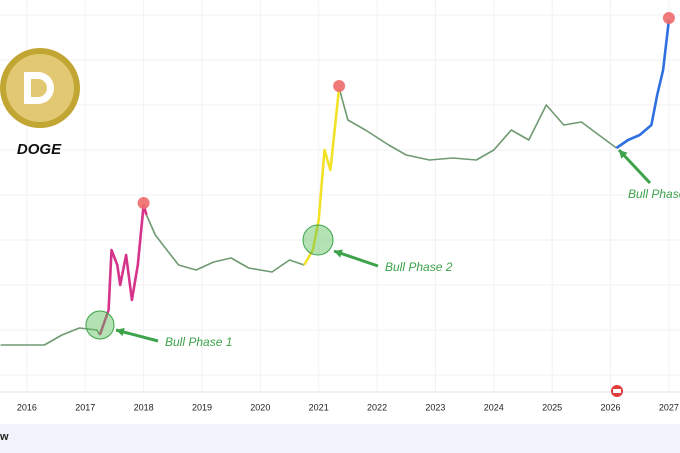 The height and width of the screenshot is (453, 680). I want to click on annotation: Bull Phase 2, so click(419, 267).